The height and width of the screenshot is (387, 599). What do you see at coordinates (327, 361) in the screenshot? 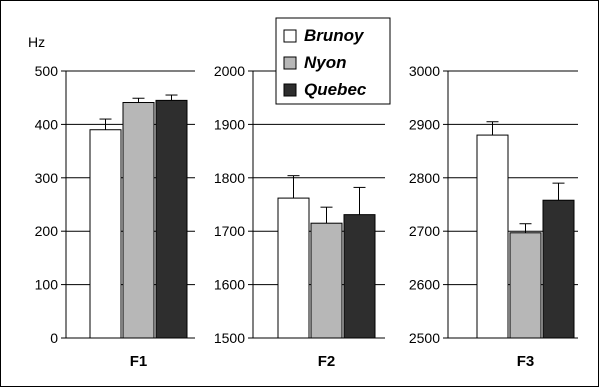
I see `panel-label: F2` at bounding box center [327, 361].